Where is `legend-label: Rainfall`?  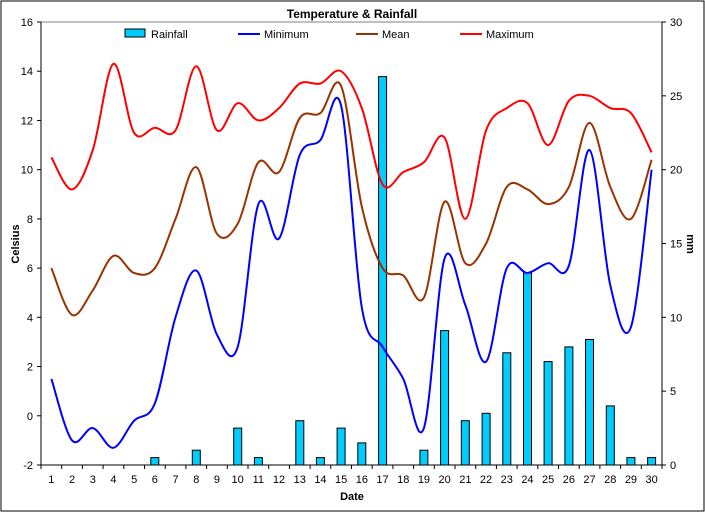 legend-label: Rainfall is located at coordinates (169, 35).